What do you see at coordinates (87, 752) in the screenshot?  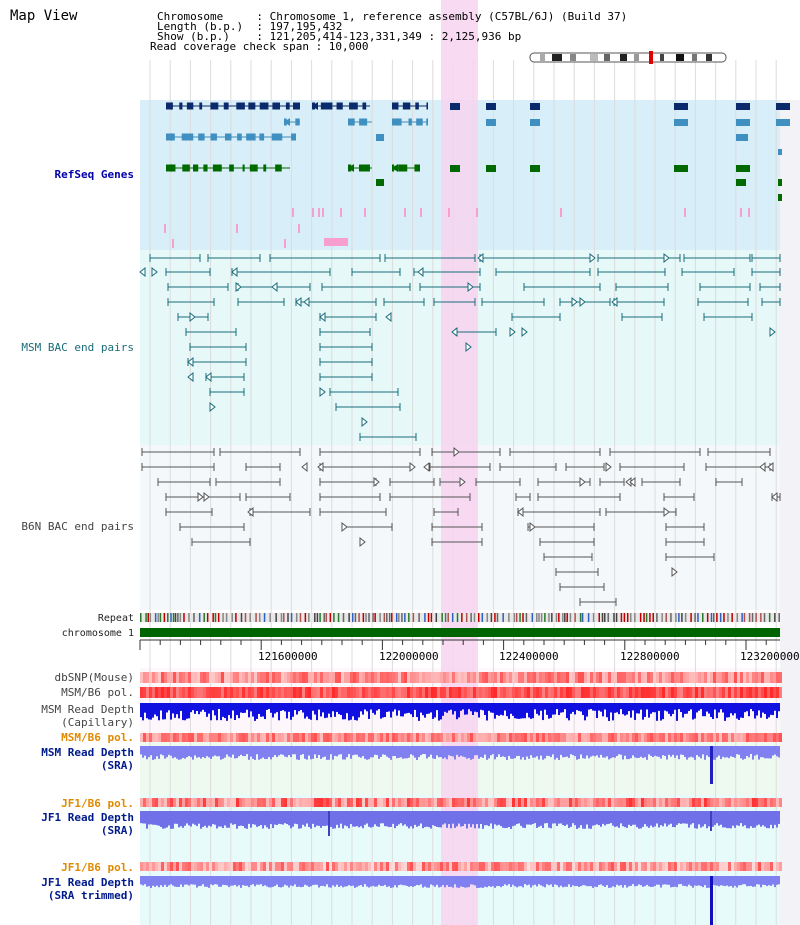 I see `msm-depth-sra-label-1: MSM Read Depth` at bounding box center [87, 752].